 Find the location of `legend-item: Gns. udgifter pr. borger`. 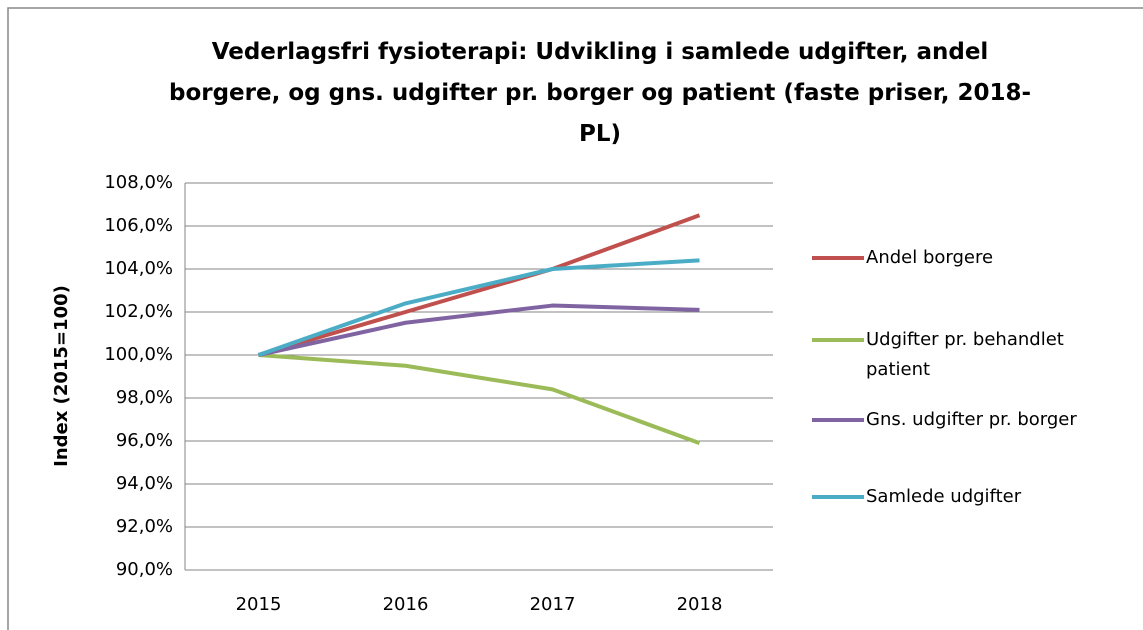

legend-item: Gns. udgifter pr. borger is located at coordinates (962, 420).